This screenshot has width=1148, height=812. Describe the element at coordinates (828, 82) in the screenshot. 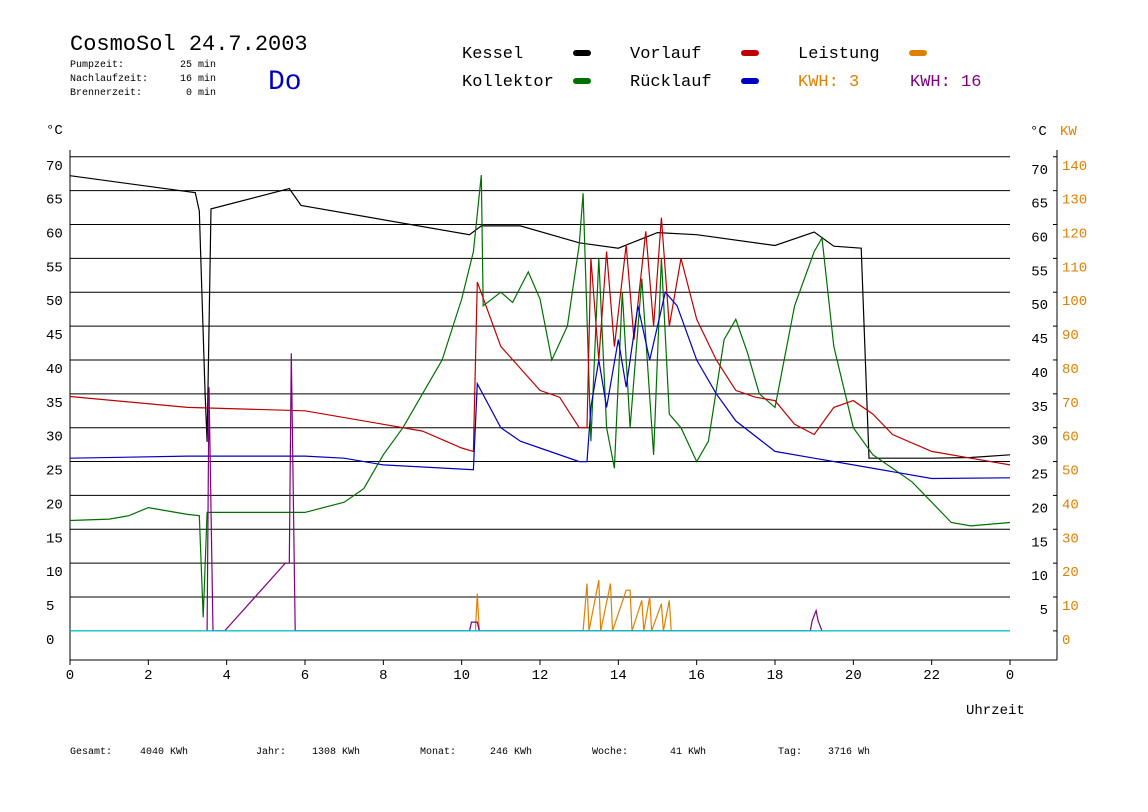

I see `kwh-label: KWH: 3` at that location.